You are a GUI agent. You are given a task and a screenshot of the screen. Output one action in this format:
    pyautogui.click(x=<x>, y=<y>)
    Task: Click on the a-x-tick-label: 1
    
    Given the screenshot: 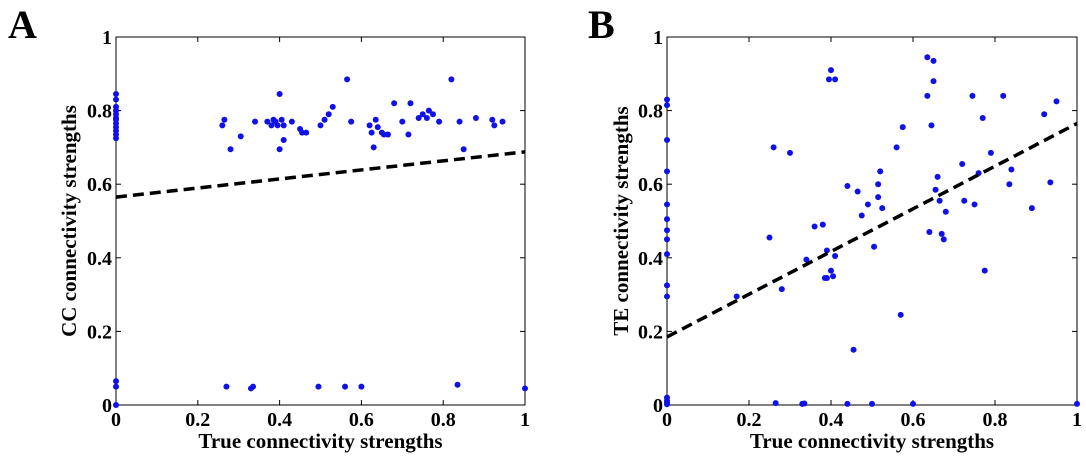 What is the action you would take?
    pyautogui.click(x=525, y=420)
    